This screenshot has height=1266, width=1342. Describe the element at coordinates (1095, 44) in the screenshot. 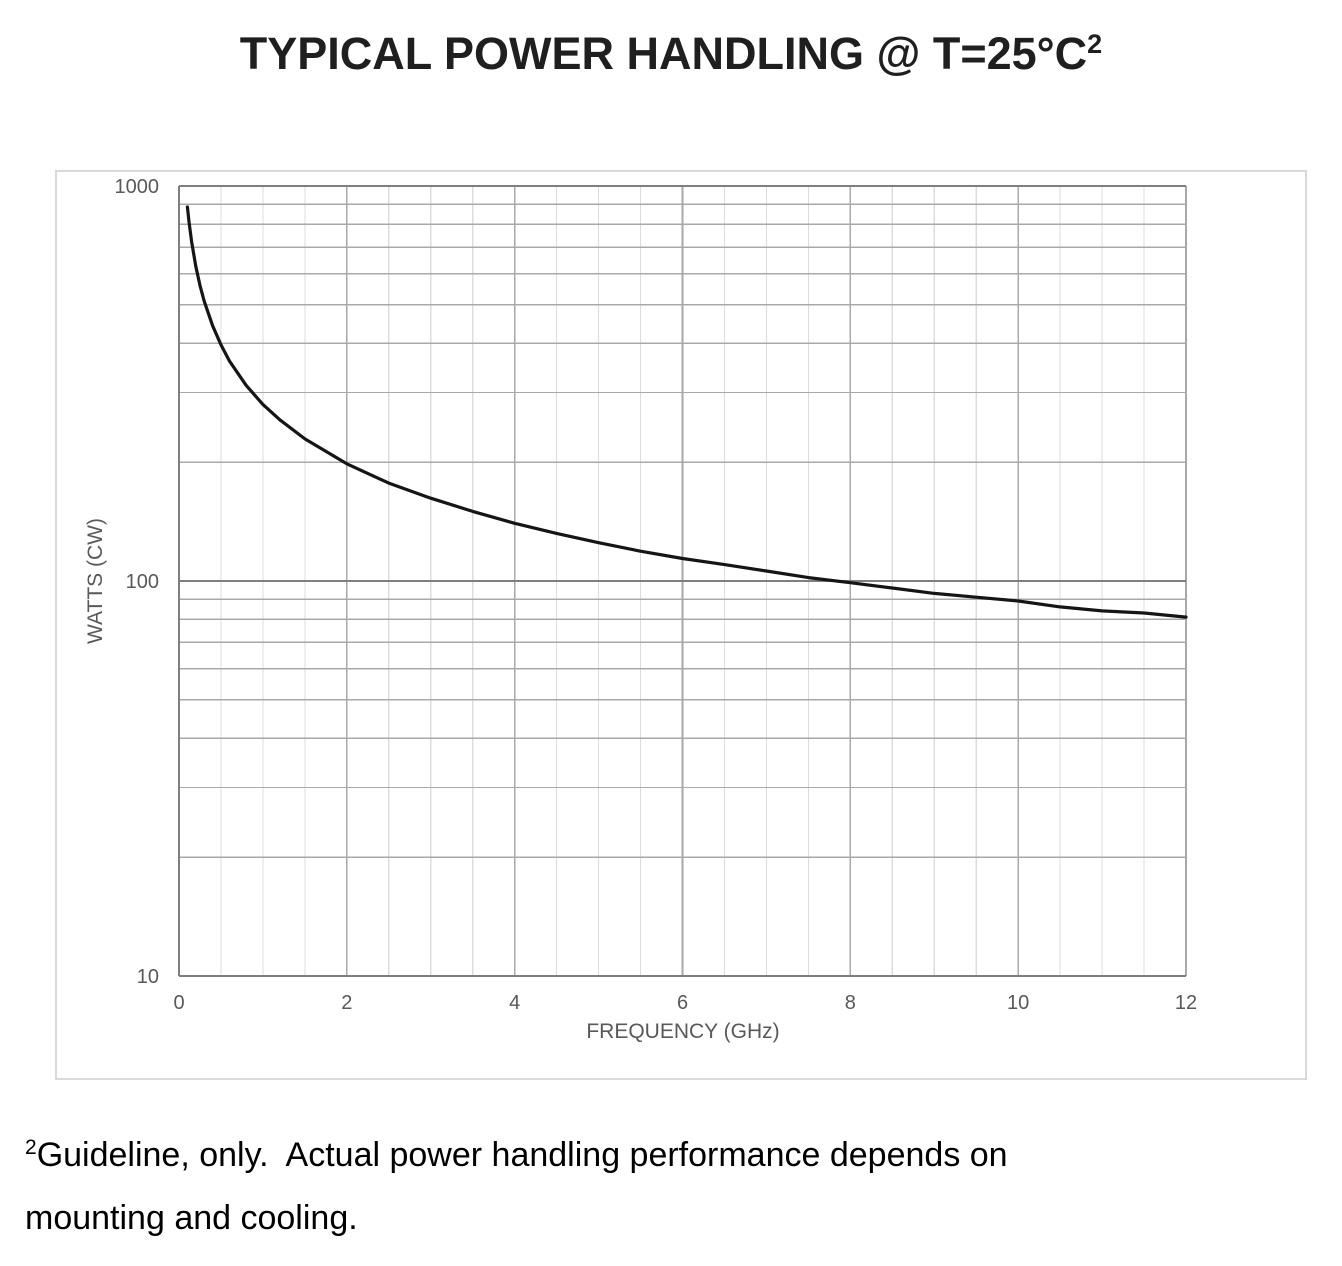

I see `chart-title-superscript: 2` at that location.